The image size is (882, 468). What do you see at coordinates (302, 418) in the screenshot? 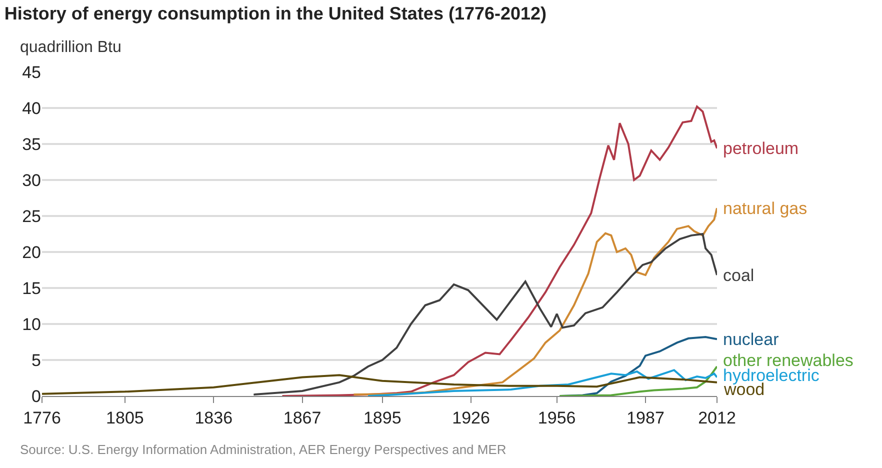
I see `x-tick-label: 1867` at bounding box center [302, 418].